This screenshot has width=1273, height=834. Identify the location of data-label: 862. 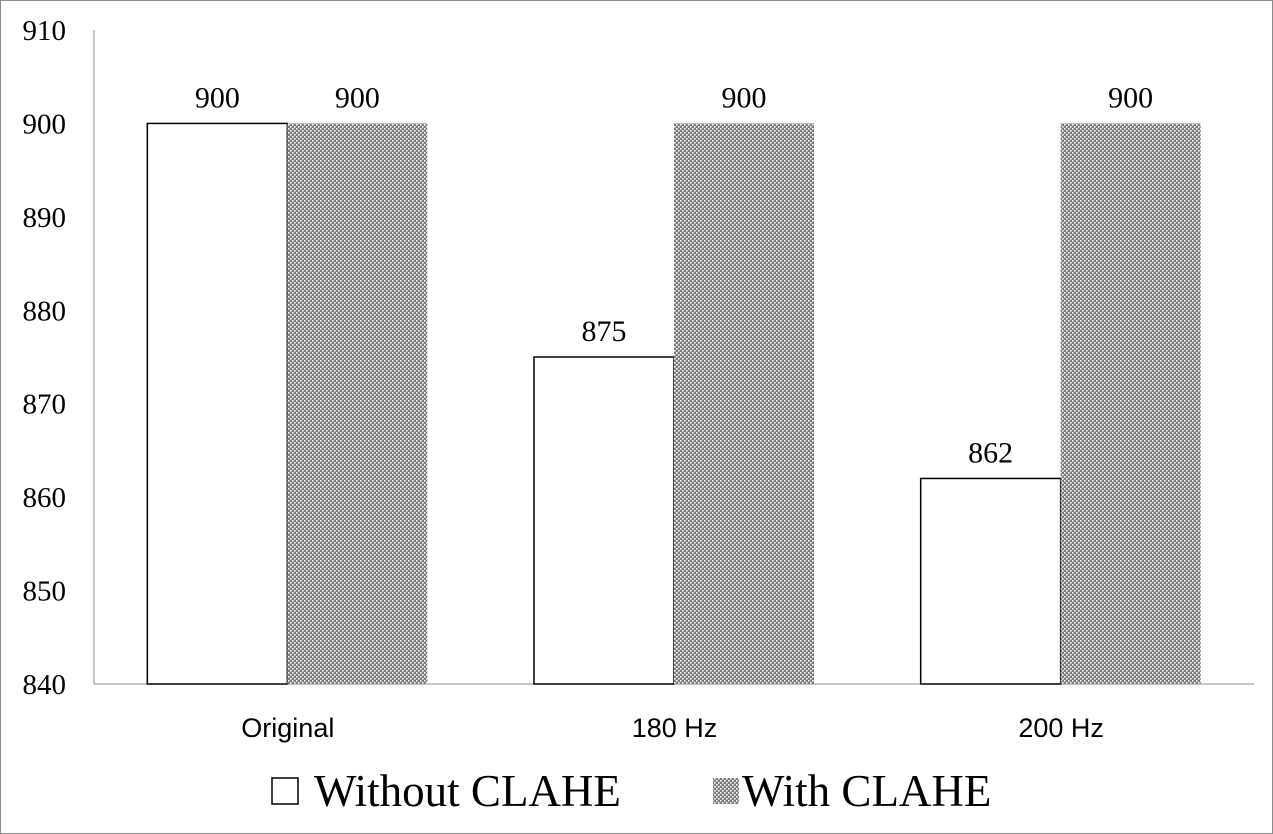
(990, 452).